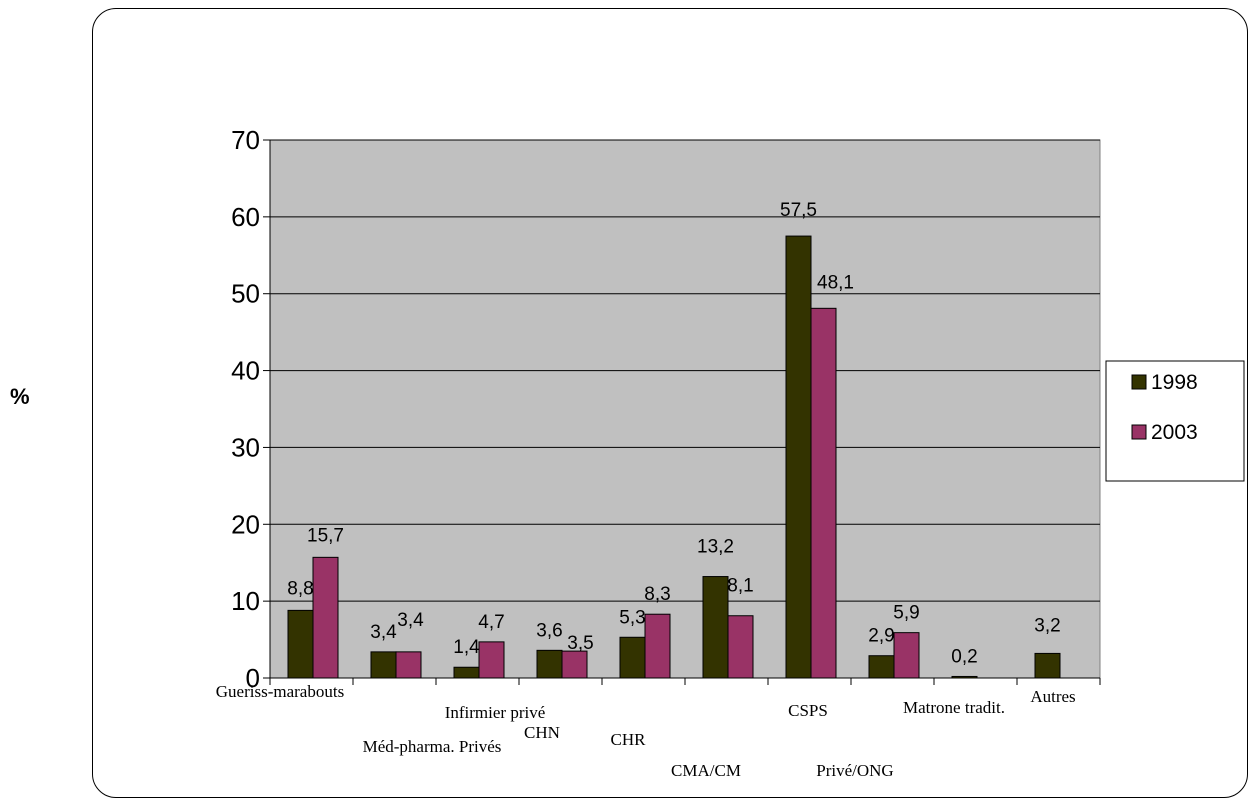  Describe the element at coordinates (1174, 432) in the screenshot. I see `legend-label: 2003` at that location.